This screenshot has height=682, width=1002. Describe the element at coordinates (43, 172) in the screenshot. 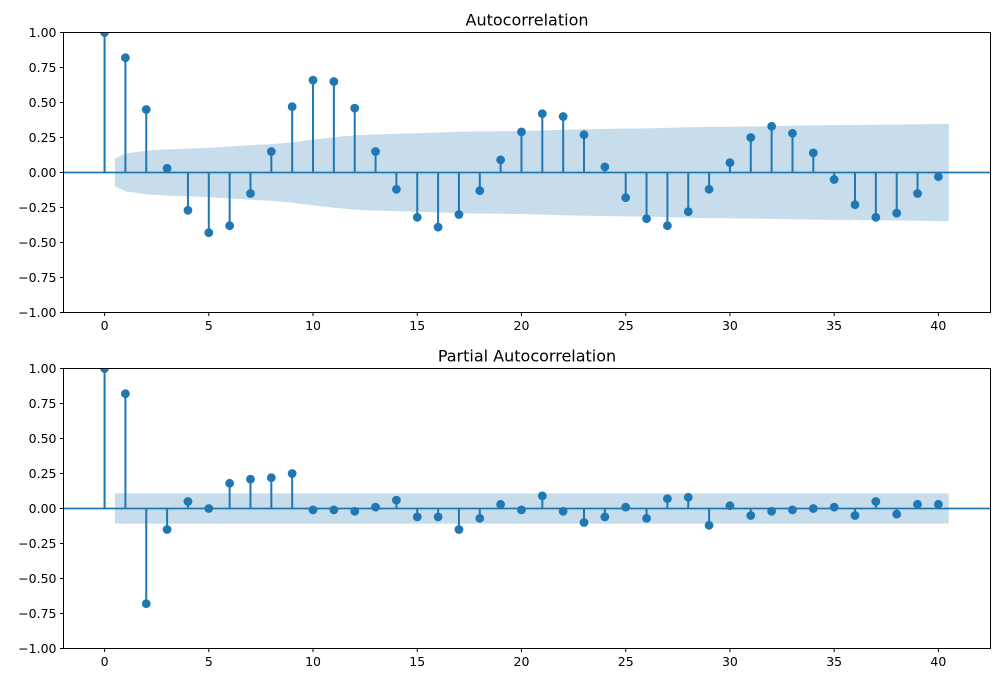

I see `y-tick-label: 0.00` at that location.